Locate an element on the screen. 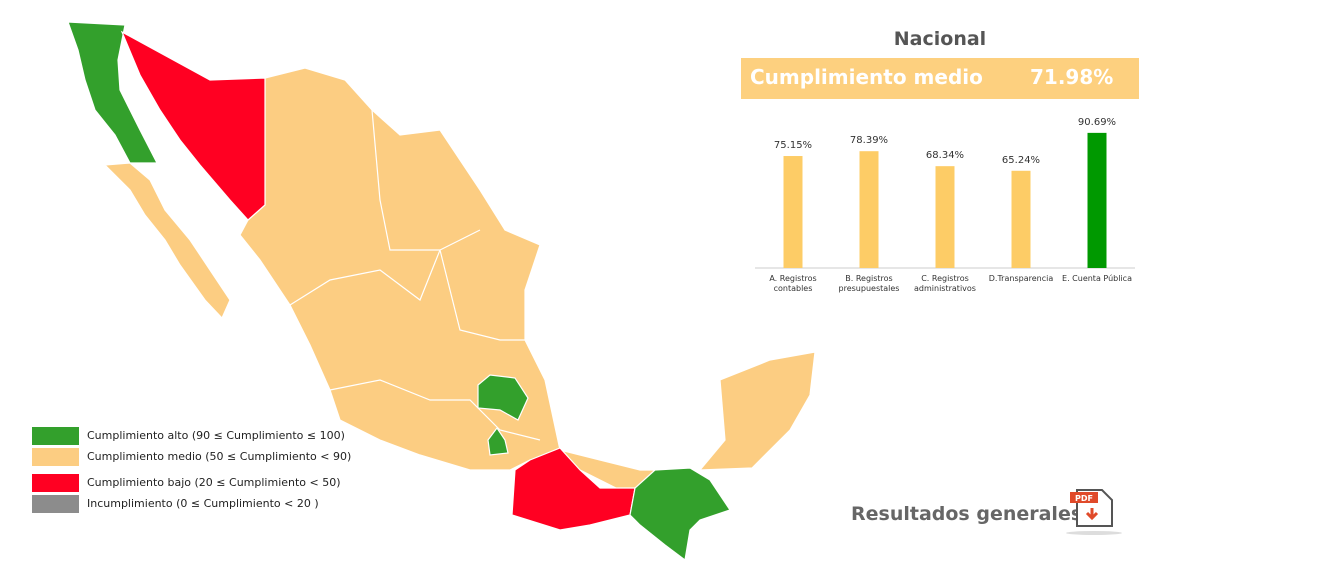 The width and height of the screenshot is (1317, 583). x-tick-label: E. Cuenta Pública is located at coordinates (1097, 278).